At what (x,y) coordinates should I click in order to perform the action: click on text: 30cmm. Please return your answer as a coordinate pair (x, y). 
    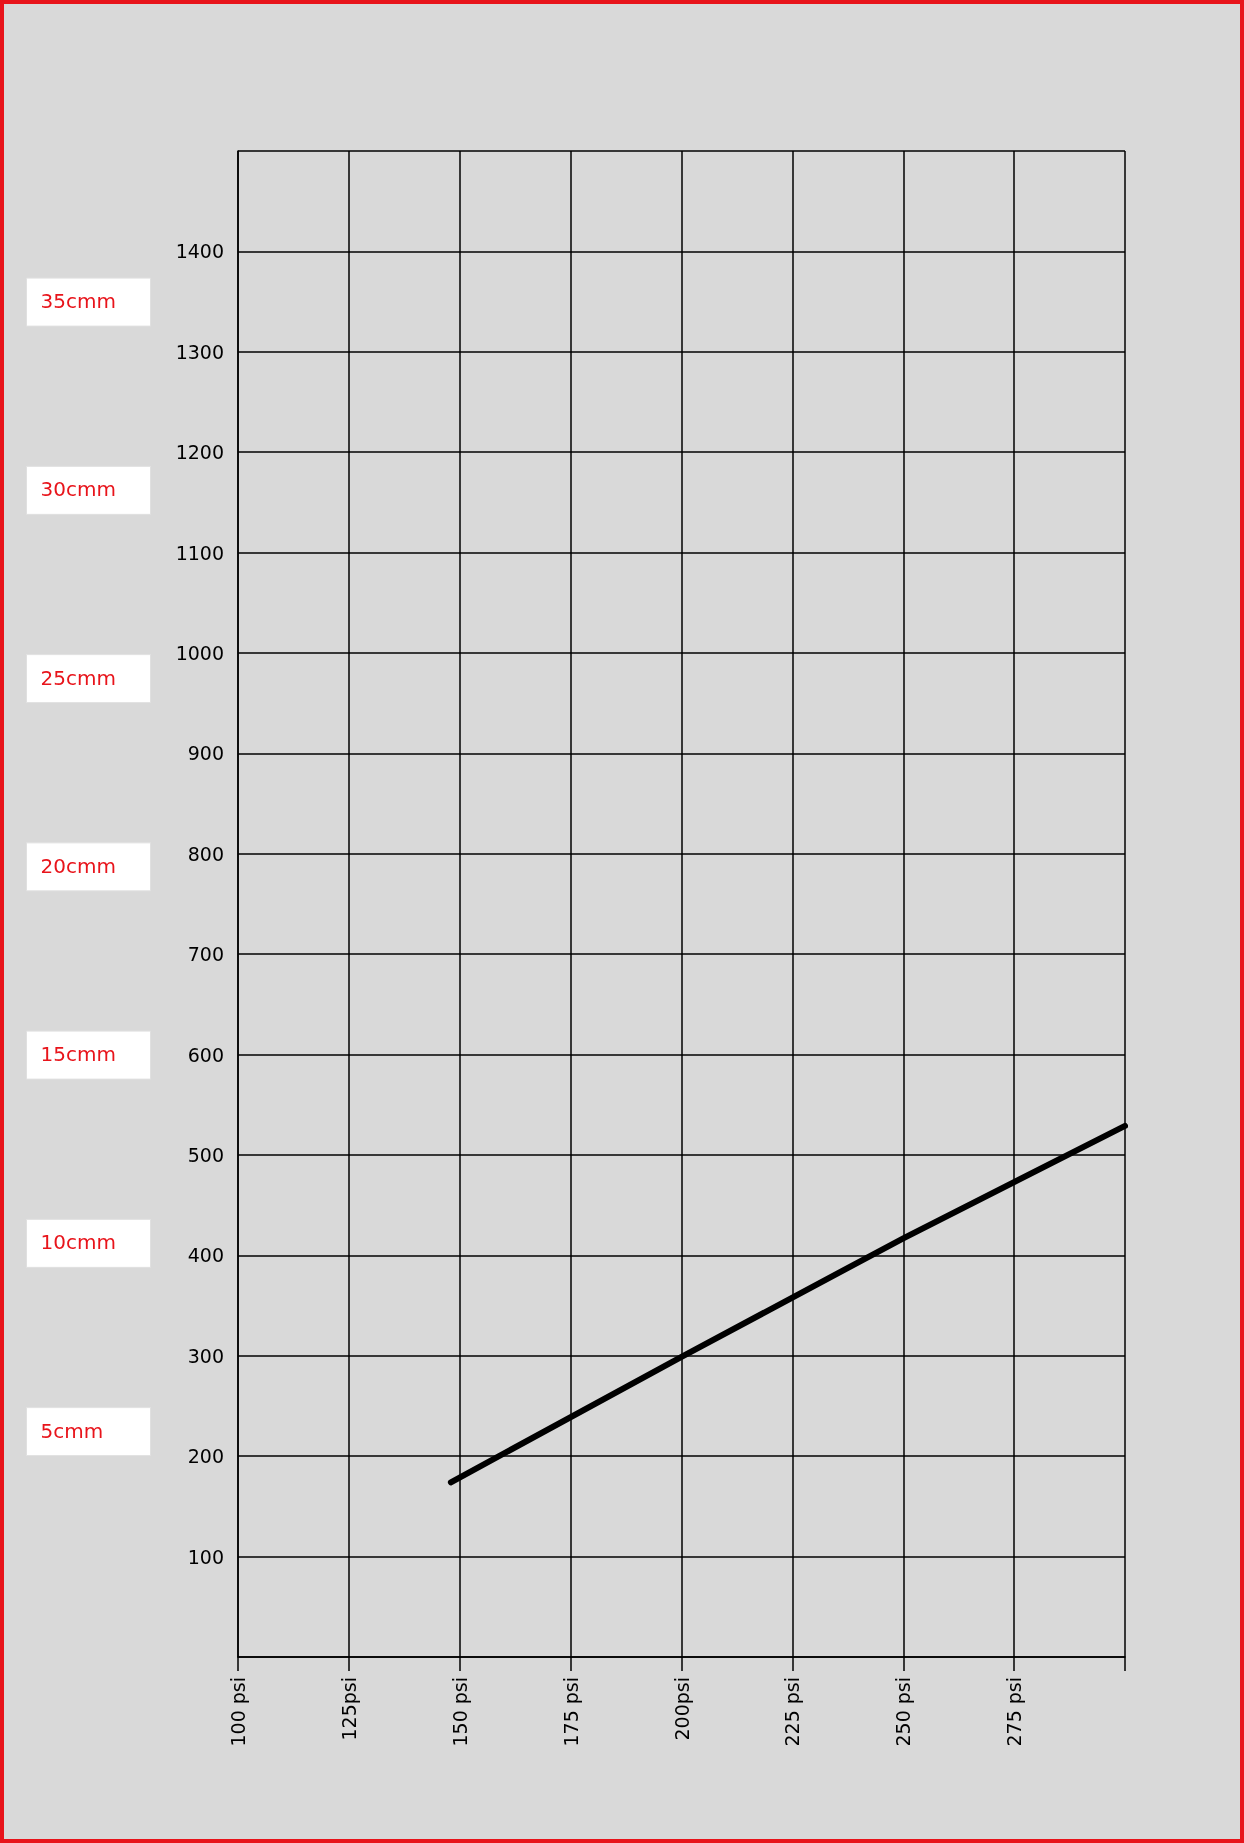
    Looking at the image, I should click on (78, 489).